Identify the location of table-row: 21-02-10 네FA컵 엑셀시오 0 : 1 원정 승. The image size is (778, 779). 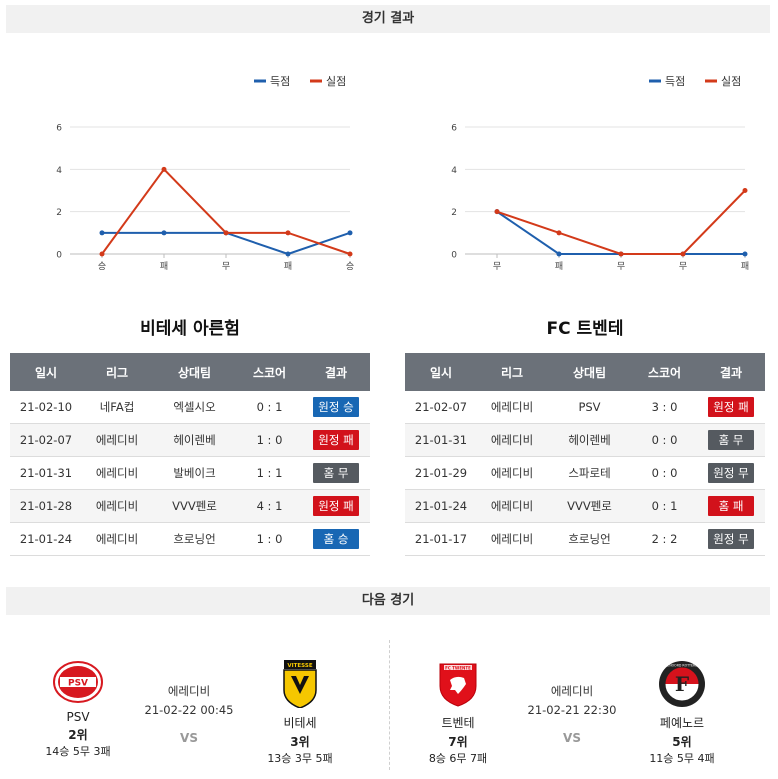
(190, 407).